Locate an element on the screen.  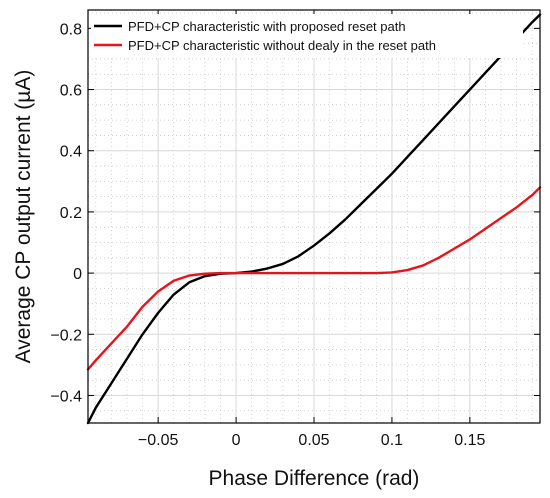
x-tick-label: 0.15 is located at coordinates (469, 440).